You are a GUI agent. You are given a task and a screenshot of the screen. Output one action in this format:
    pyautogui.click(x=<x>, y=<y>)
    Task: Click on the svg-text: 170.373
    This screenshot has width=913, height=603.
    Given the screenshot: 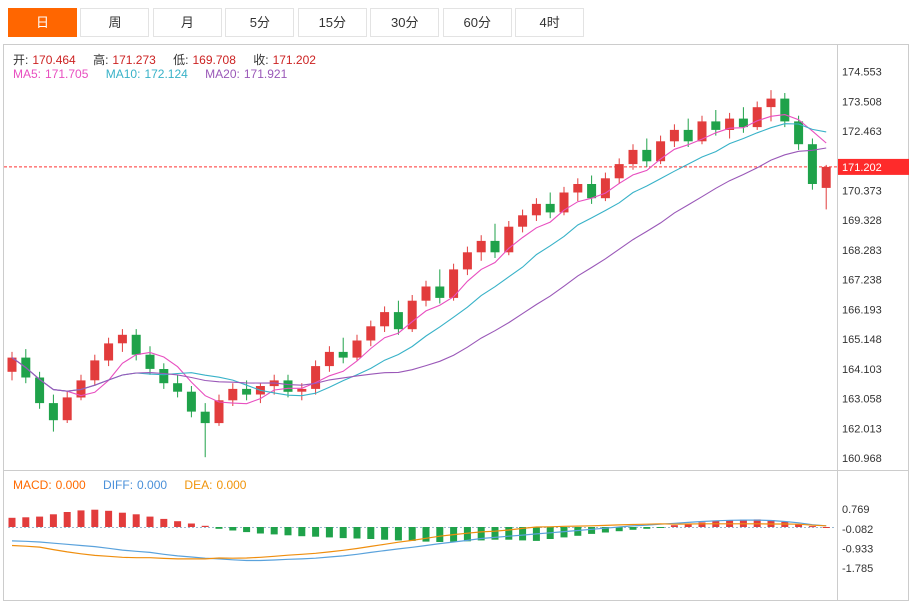 What is the action you would take?
    pyautogui.click(x=862, y=192)
    